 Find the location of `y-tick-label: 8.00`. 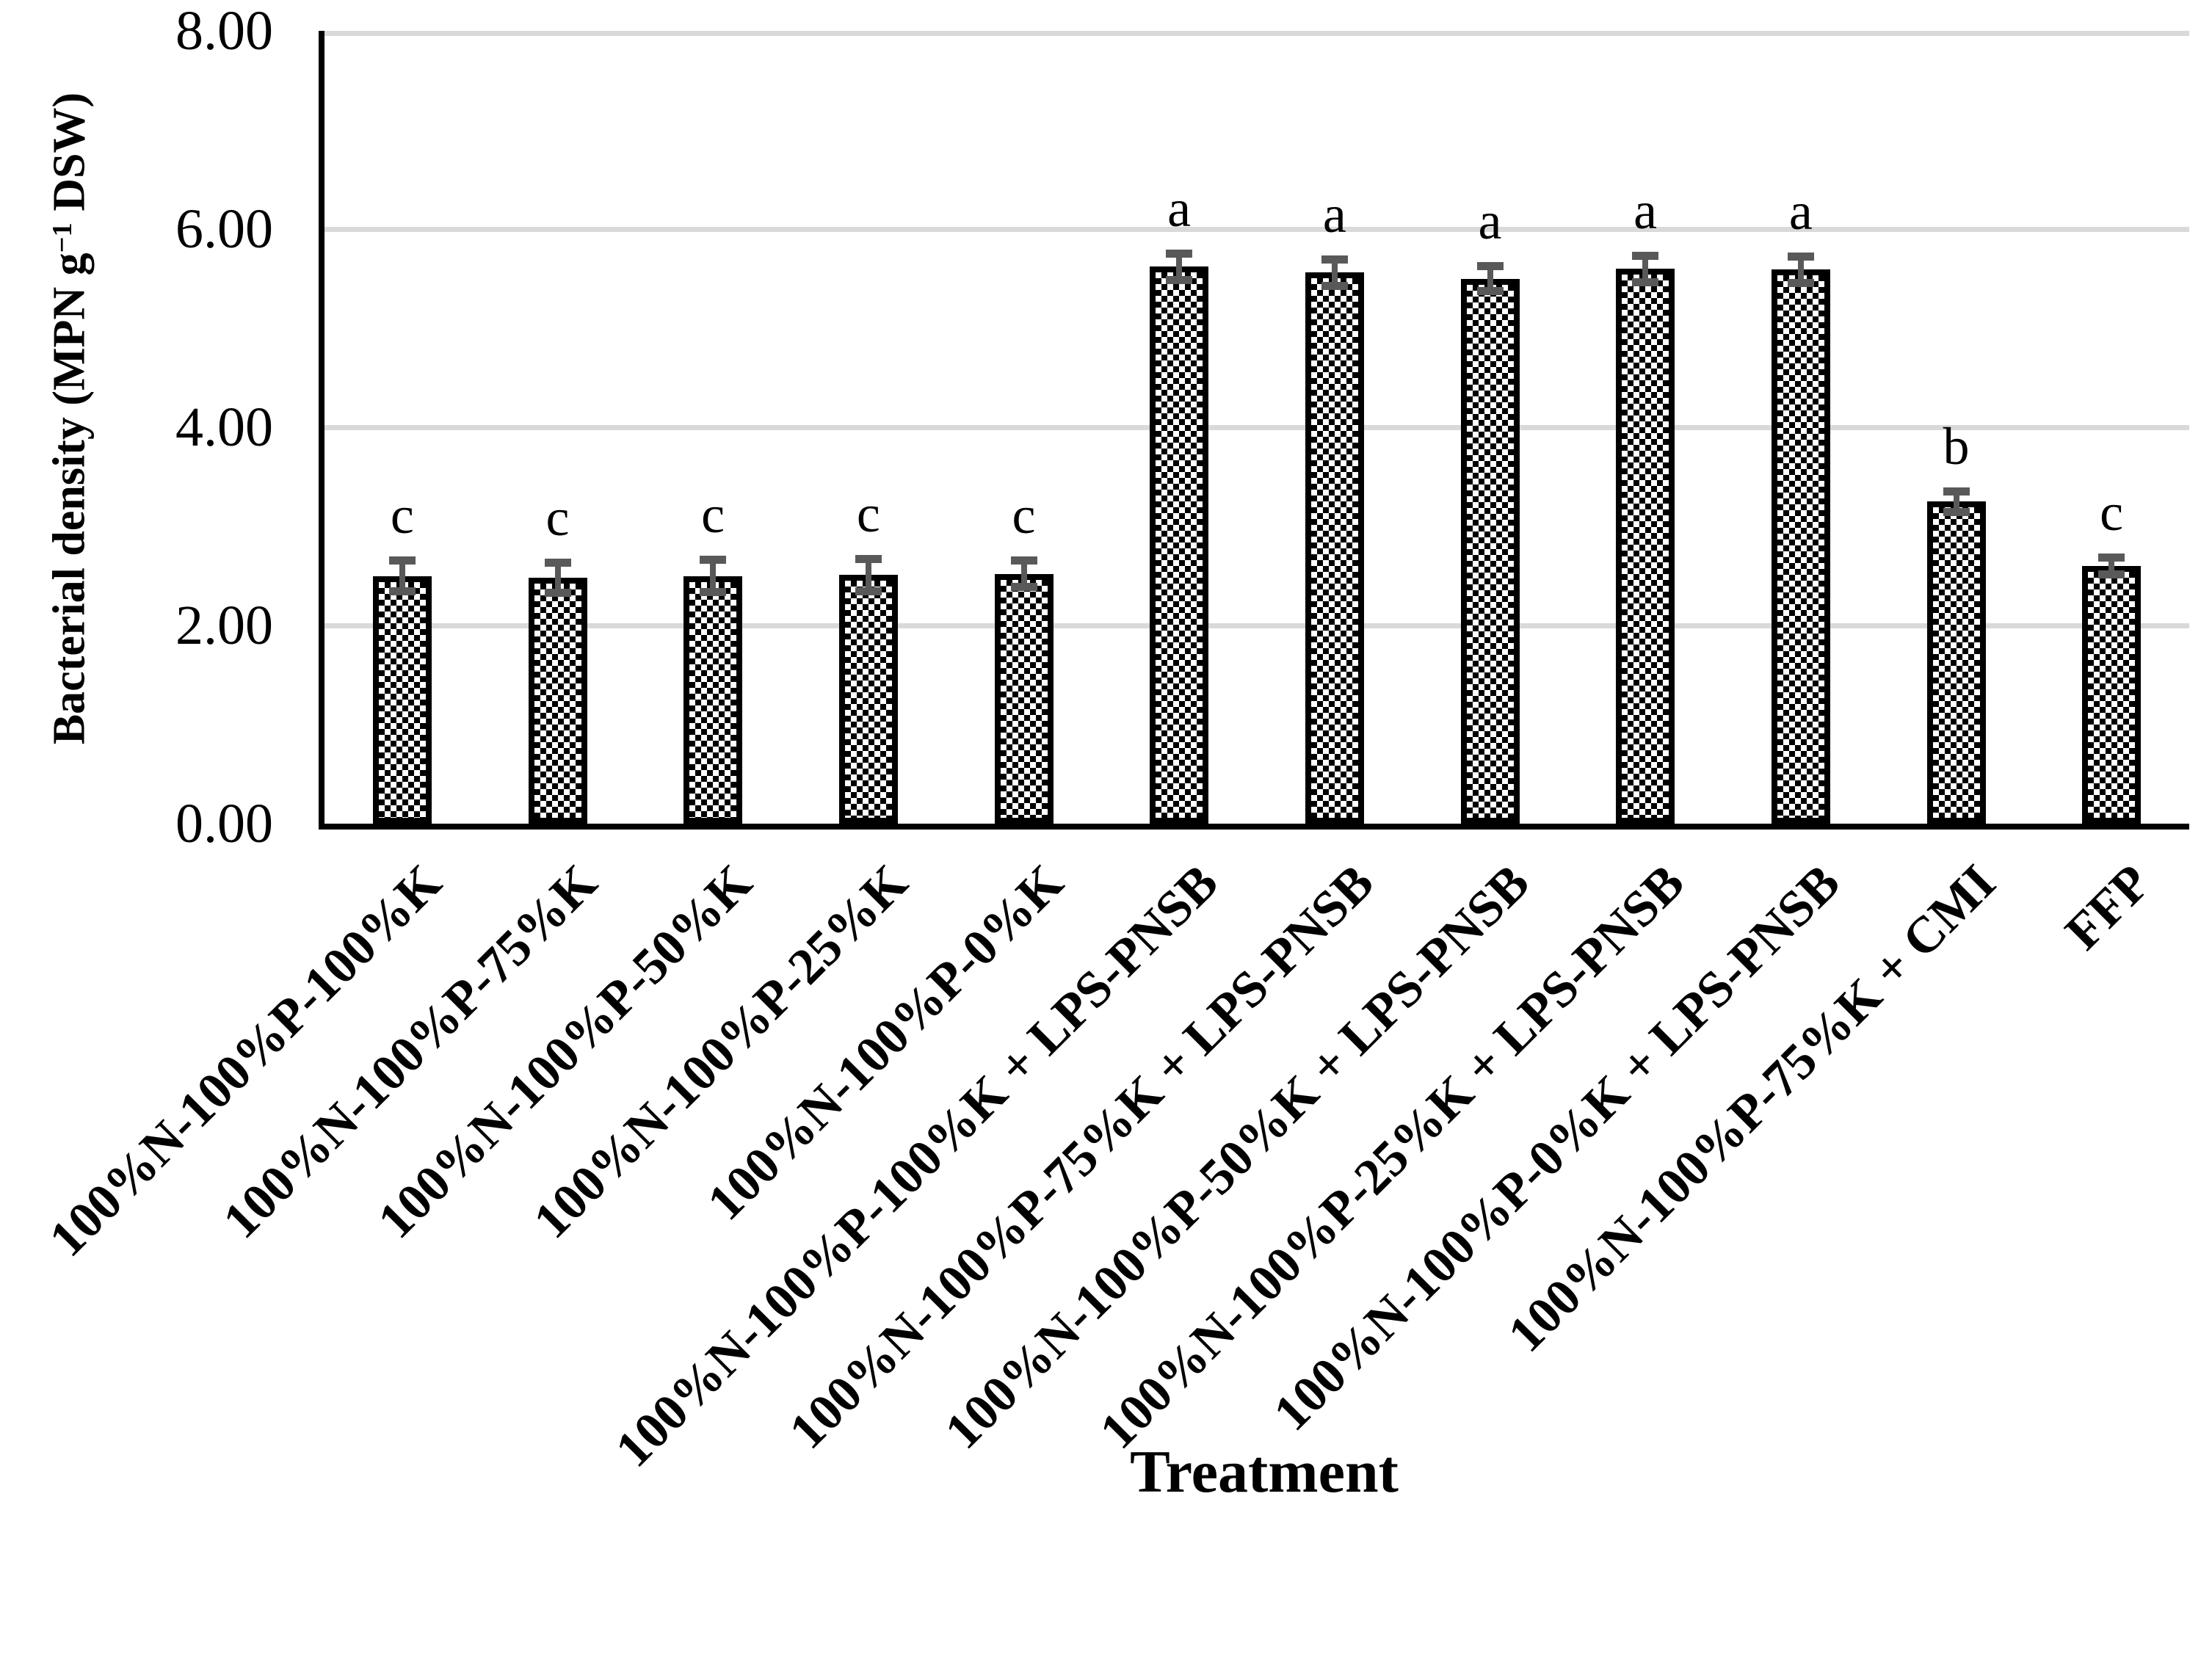

y-tick-label: 8.00 is located at coordinates (224, 31).